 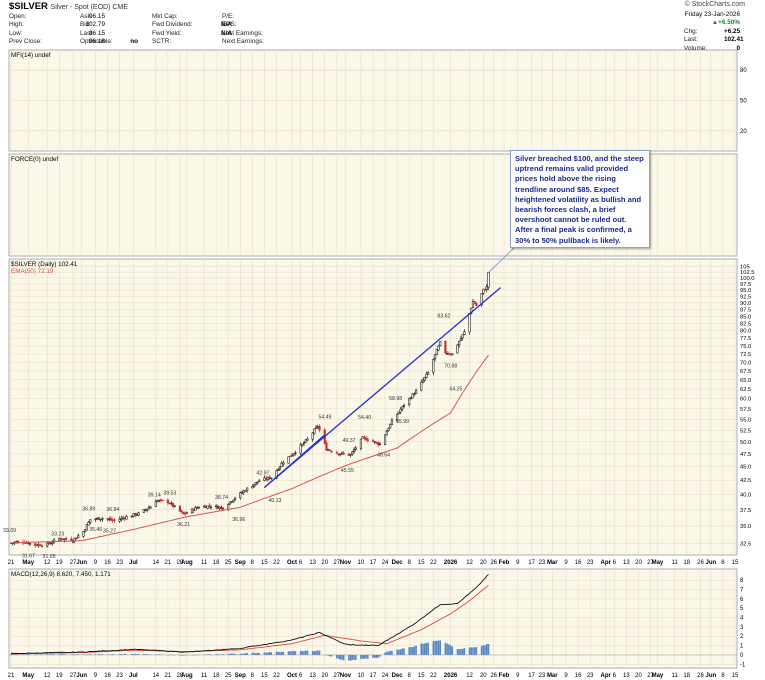 What do you see at coordinates (204, 676) in the screenshot?
I see `x-tick-label-bottom: 11` at bounding box center [204, 676].